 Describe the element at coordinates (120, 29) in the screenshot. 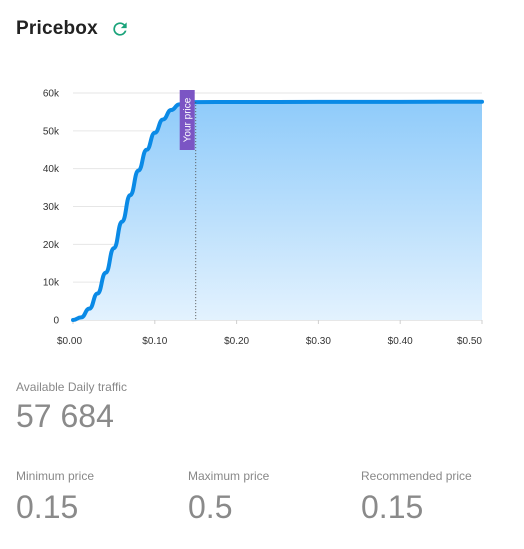

I see `refresh-icon` at that location.